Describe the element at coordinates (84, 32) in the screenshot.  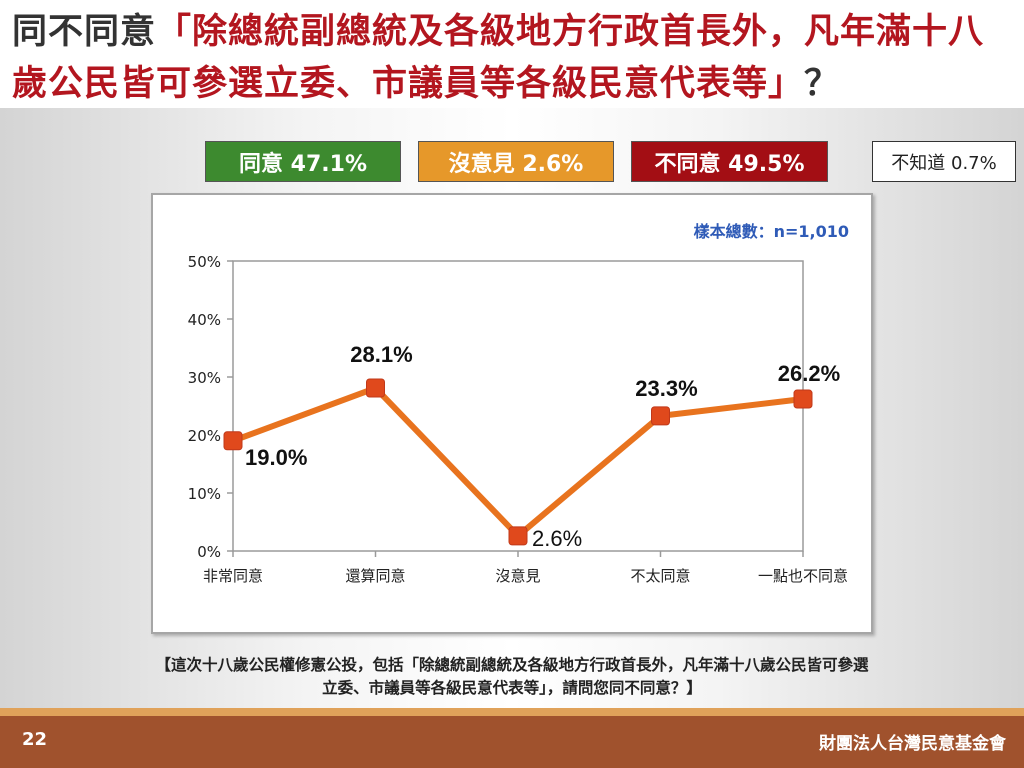
I see `title-prefix: 同不同意` at that location.